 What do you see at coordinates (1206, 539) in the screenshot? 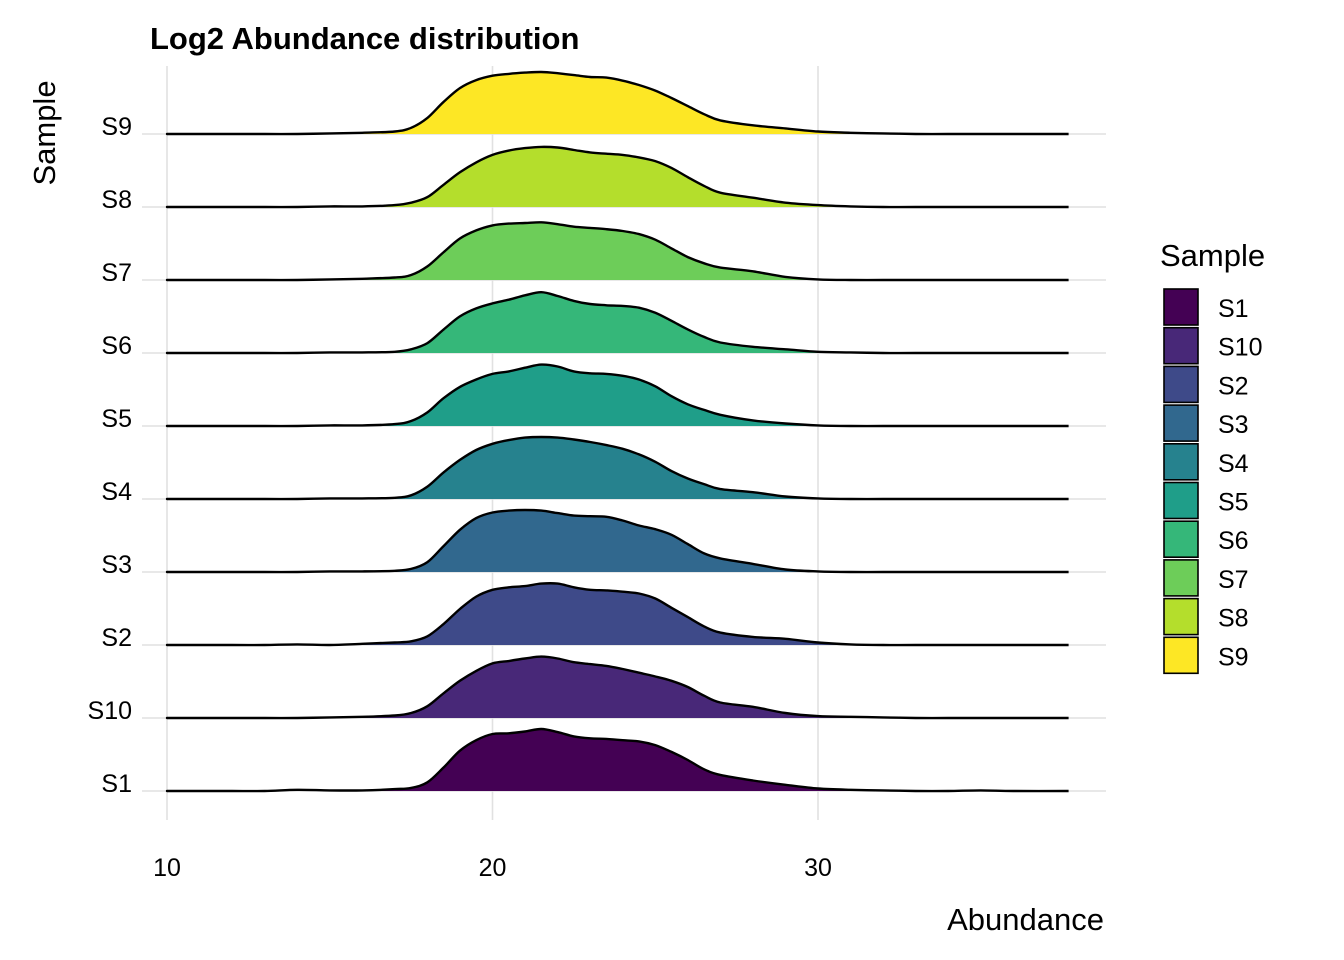
I see `legend-item-S6: S6` at bounding box center [1206, 539].